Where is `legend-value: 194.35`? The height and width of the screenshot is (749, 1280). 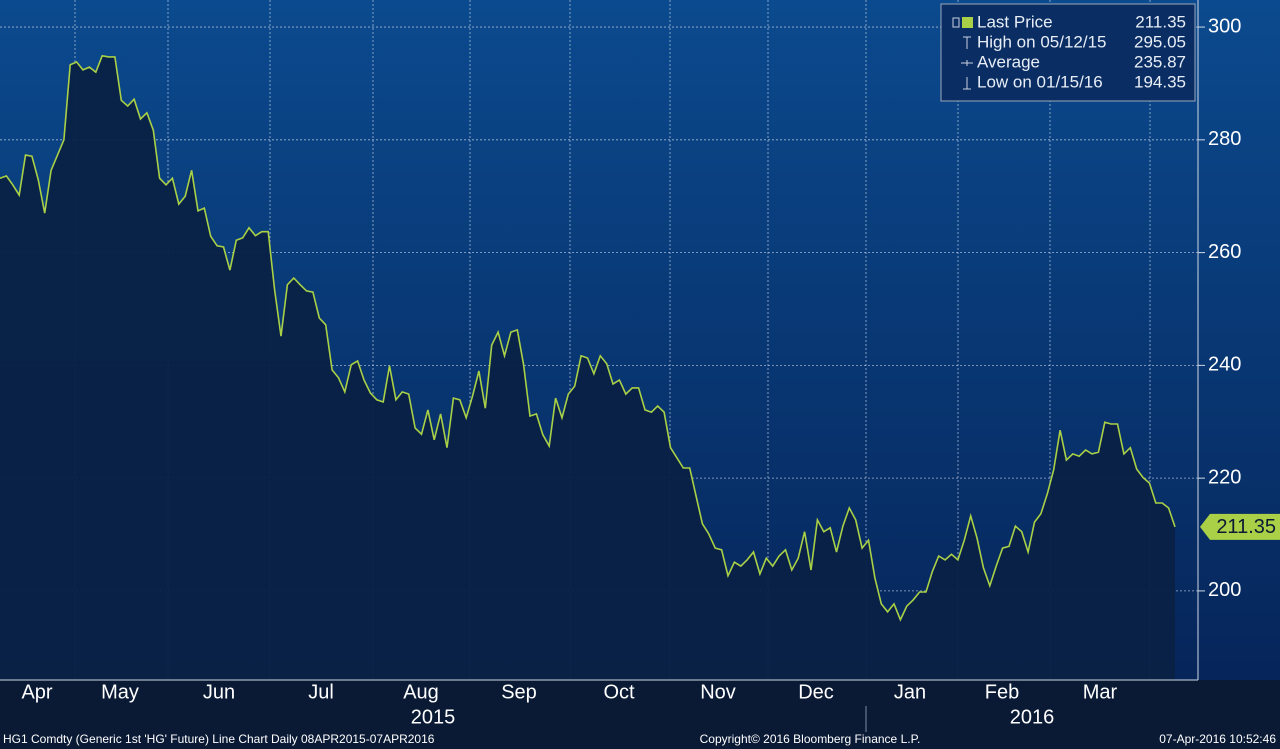 legend-value: 194.35 is located at coordinates (1160, 81).